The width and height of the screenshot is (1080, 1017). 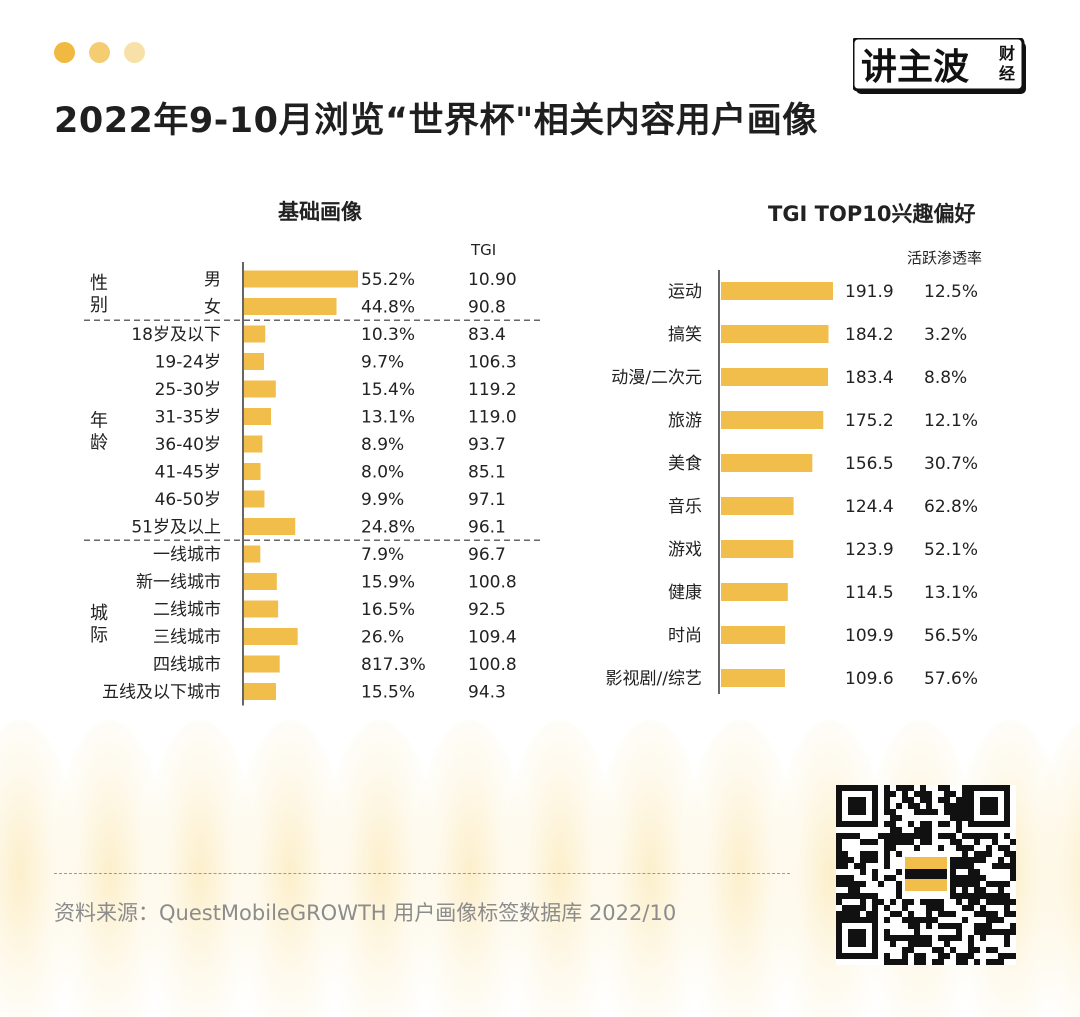 What do you see at coordinates (178, 583) in the screenshot?
I see `category-label: 新一线城市` at bounding box center [178, 583].